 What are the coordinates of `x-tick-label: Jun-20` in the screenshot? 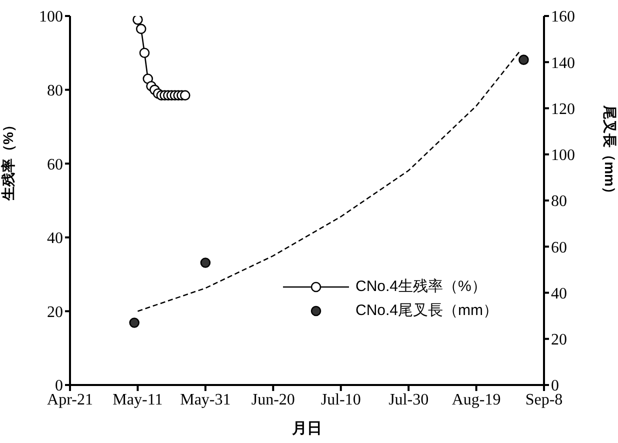 It's located at (273, 399).